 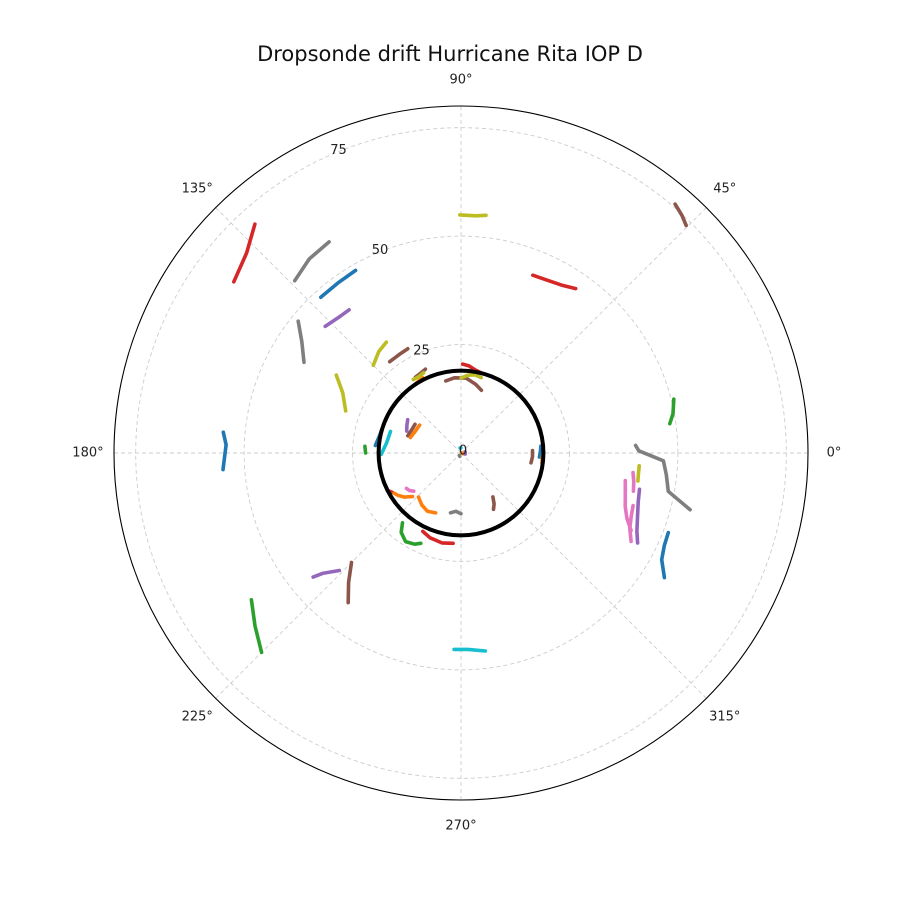 I want to click on theta-tick-label: 0°, so click(x=834, y=453).